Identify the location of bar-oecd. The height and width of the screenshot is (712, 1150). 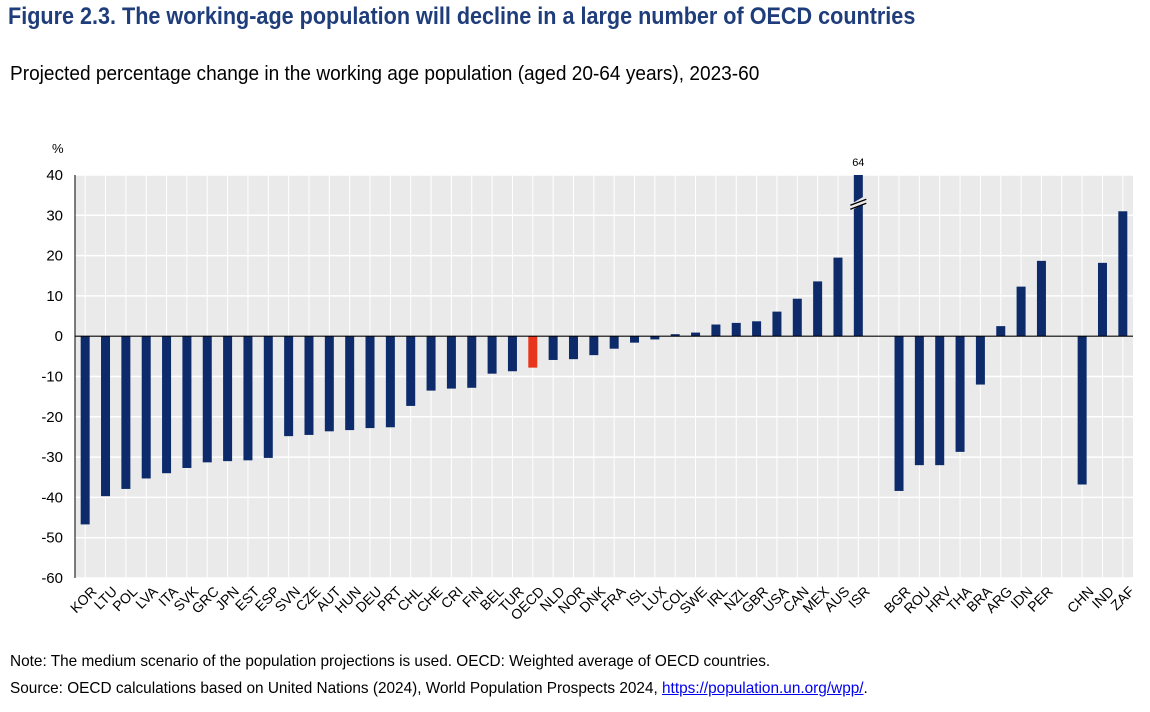
(533, 352).